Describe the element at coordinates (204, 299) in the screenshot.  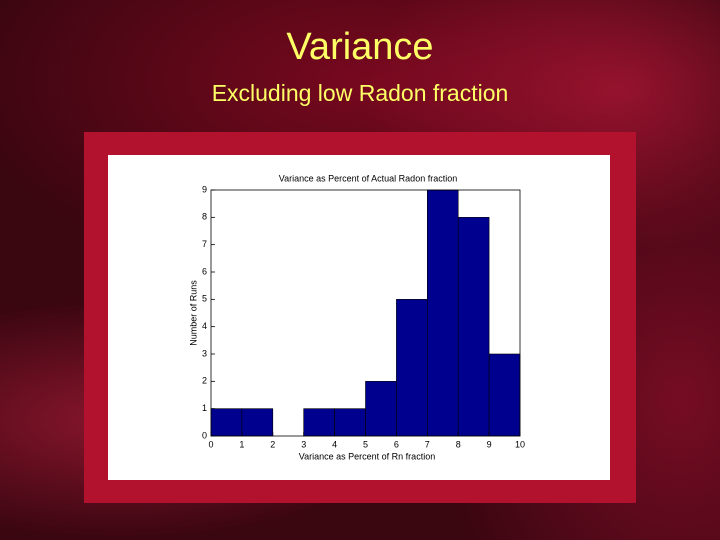
I see `y-tick-label: 5` at that location.